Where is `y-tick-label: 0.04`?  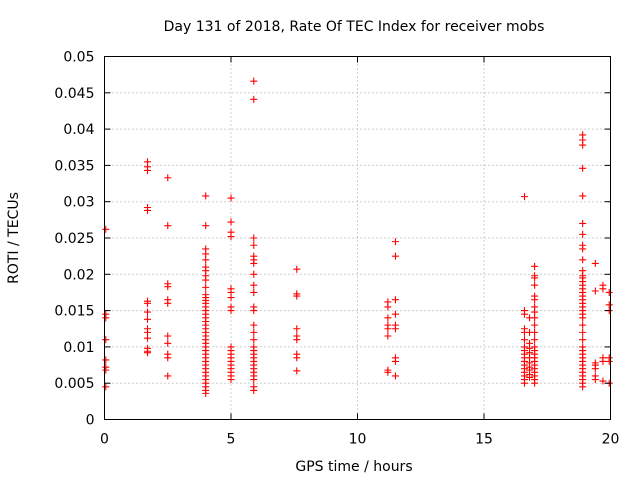
y-tick-label: 0.04 is located at coordinates (78, 130).